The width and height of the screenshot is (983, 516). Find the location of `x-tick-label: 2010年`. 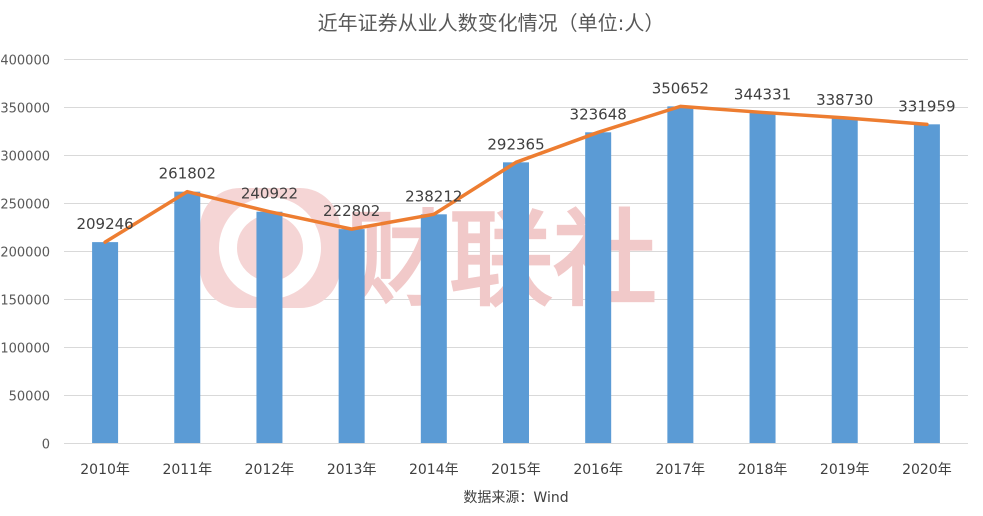

x-tick-label: 2010年 is located at coordinates (105, 470).